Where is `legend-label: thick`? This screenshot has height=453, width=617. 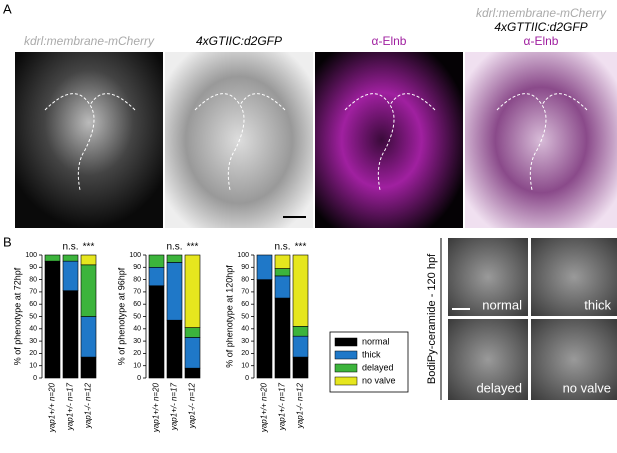
legend-label: thick is located at coordinates (371, 354).